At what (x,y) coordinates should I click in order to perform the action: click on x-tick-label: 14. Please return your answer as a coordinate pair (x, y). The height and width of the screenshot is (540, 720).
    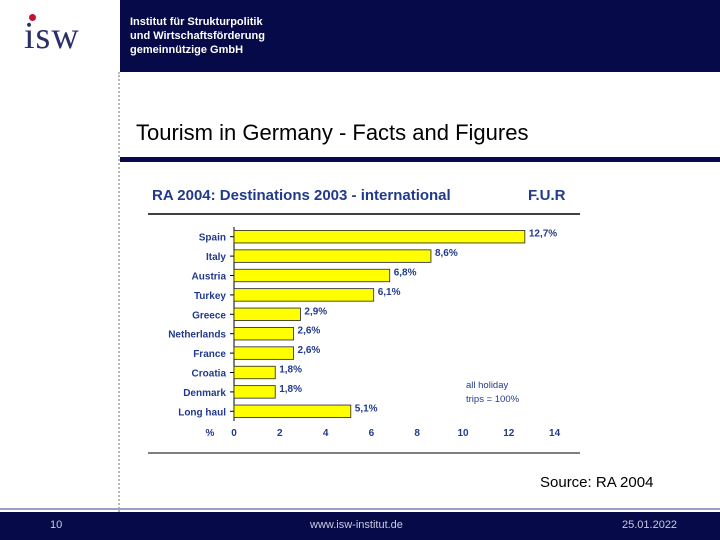
    Looking at the image, I should click on (555, 433).